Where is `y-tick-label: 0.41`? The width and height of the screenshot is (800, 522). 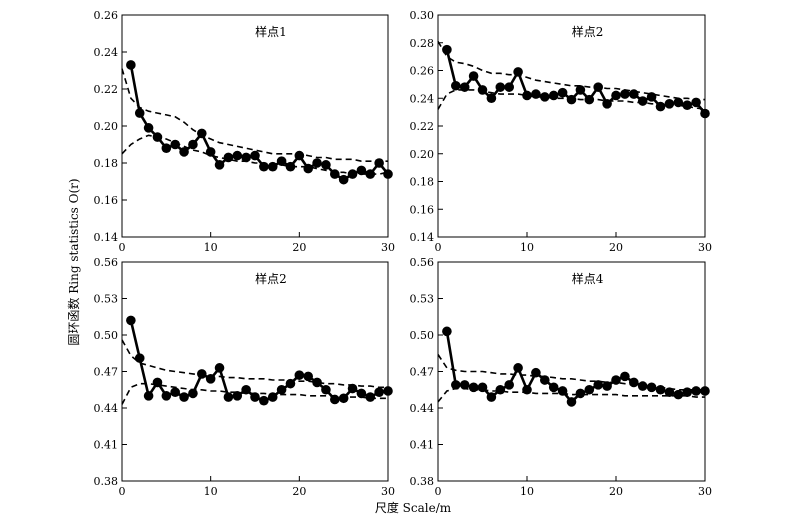 y-tick-label: 0.41 is located at coordinates (422, 445).